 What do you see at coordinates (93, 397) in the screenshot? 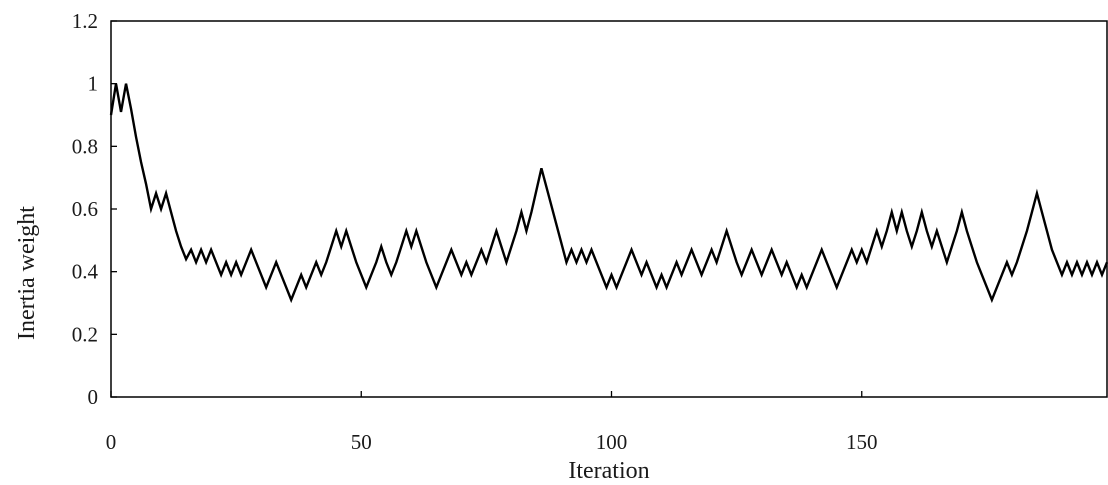
I see `y-tick-label: 0` at bounding box center [93, 397].